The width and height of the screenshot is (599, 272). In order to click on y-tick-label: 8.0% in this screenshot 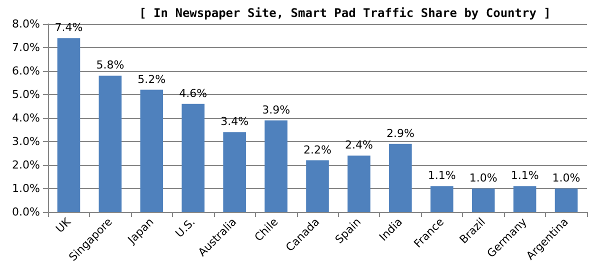, I will do `click(26, 24)`.